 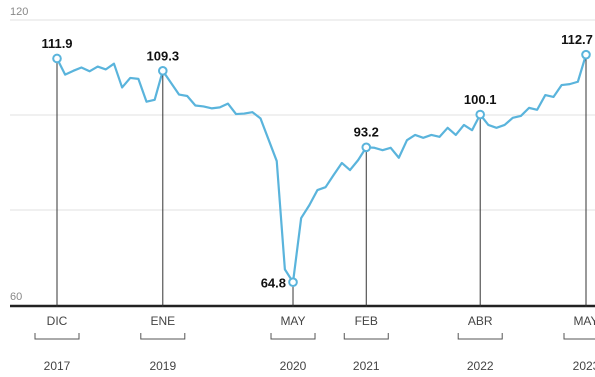 What do you see at coordinates (584, 366) in the screenshot?
I see `year-label: 2023` at bounding box center [584, 366].